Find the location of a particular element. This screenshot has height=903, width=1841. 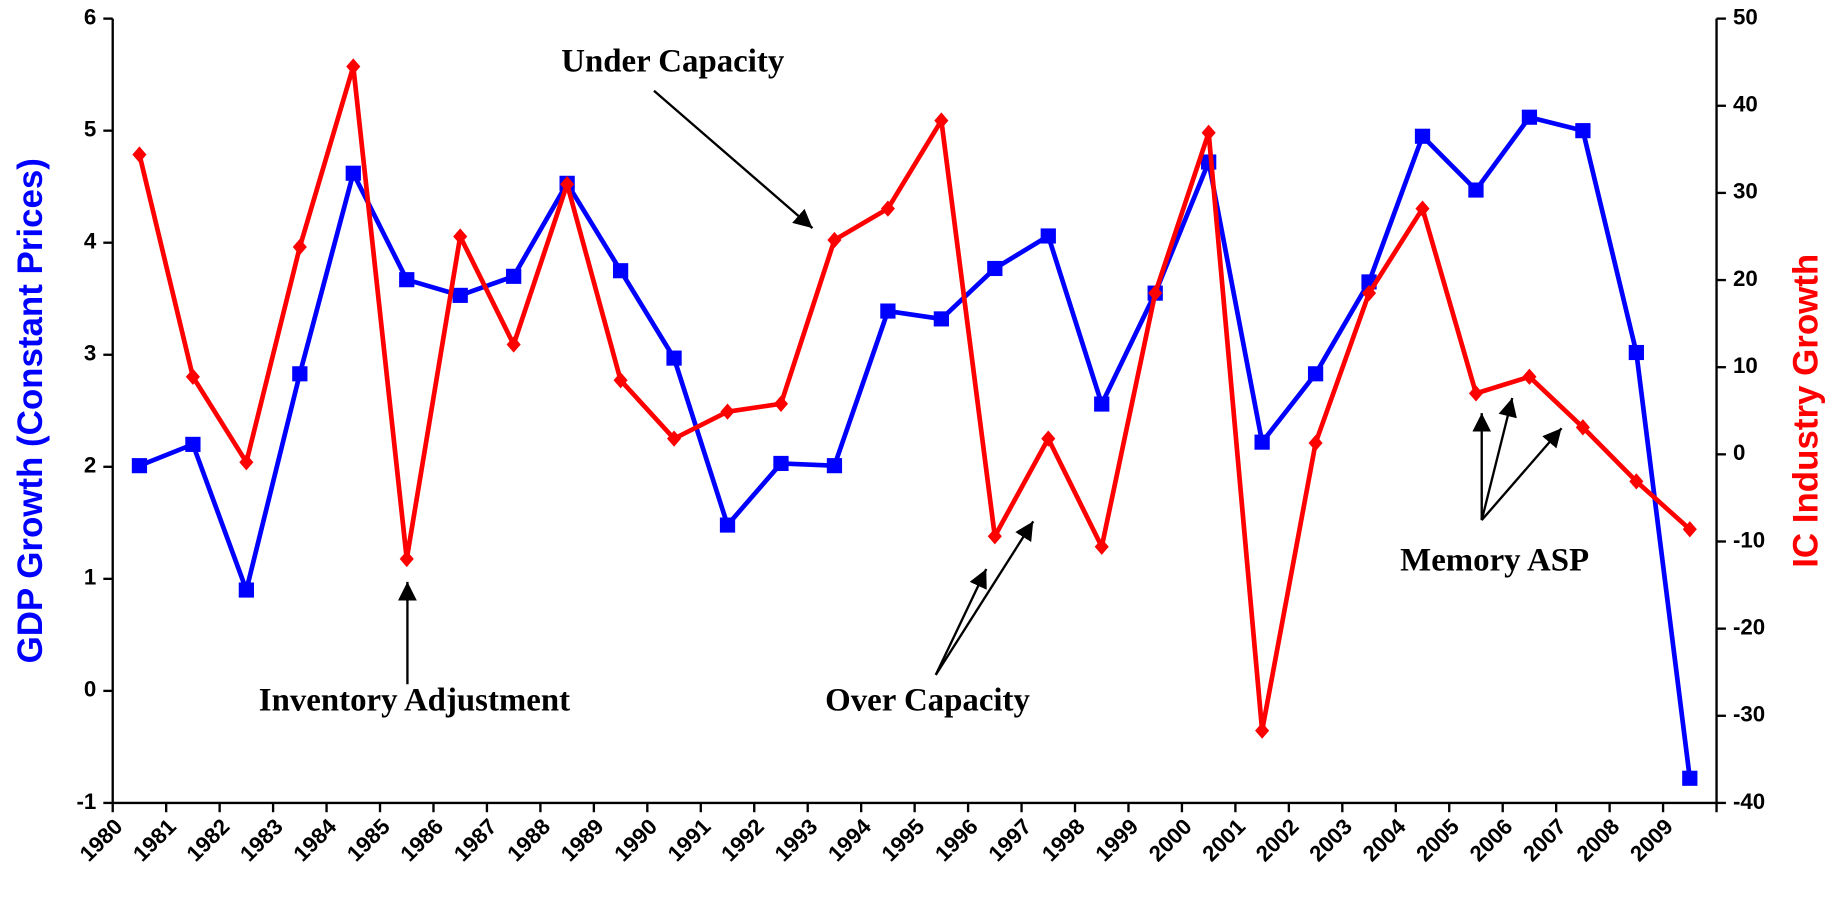

y-tick-label: -1 is located at coordinates (86, 801).